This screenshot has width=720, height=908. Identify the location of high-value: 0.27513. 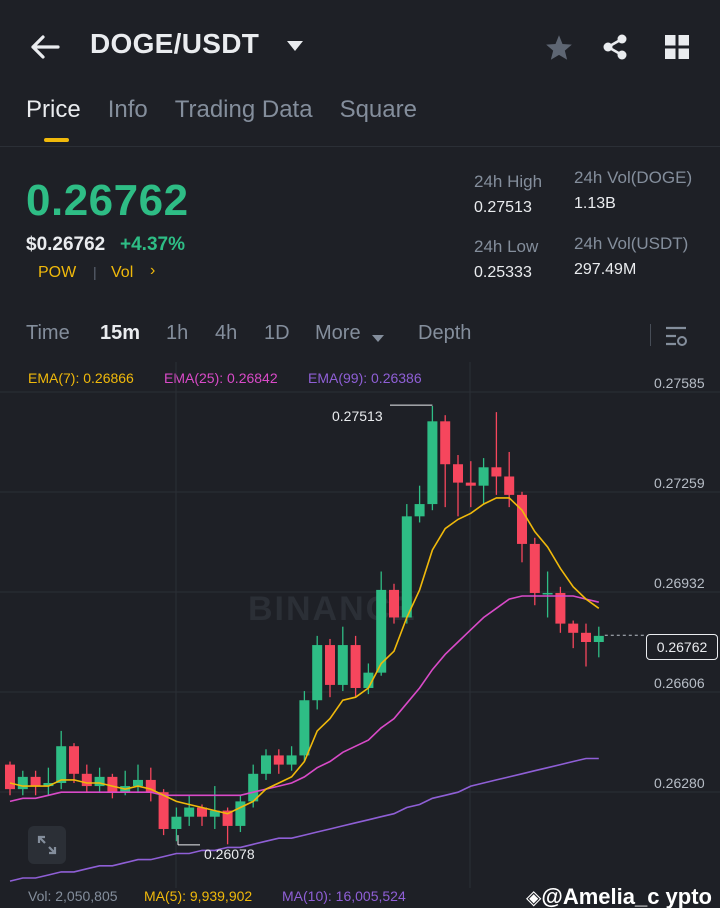
(503, 207).